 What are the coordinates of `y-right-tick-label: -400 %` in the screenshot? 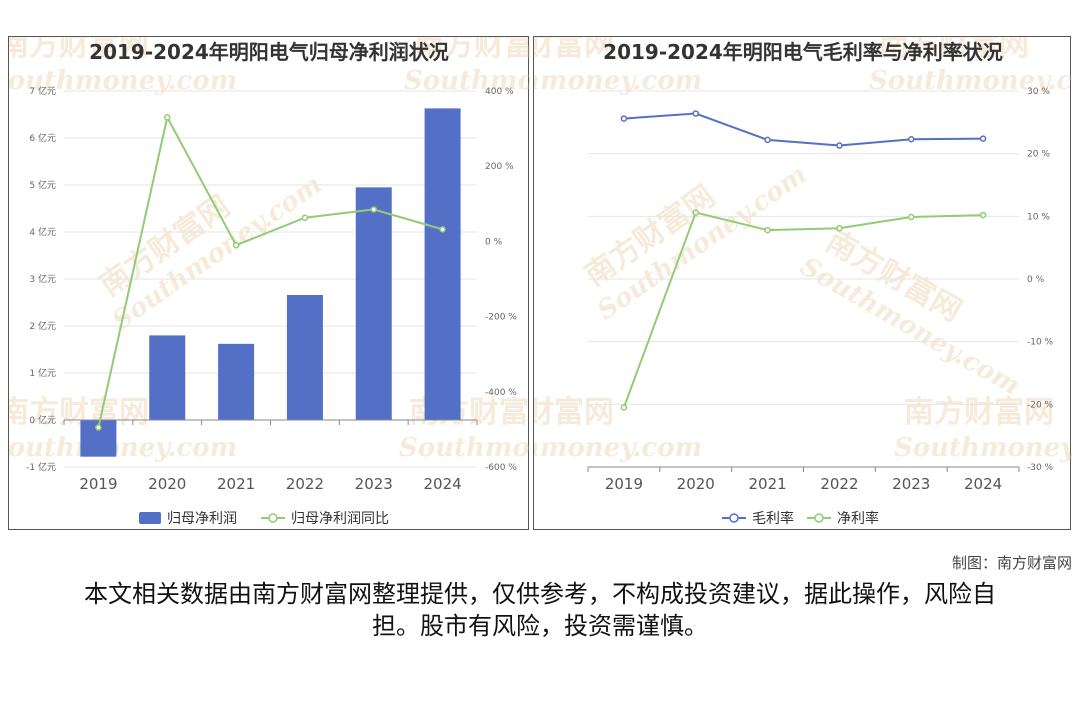 It's located at (501, 393).